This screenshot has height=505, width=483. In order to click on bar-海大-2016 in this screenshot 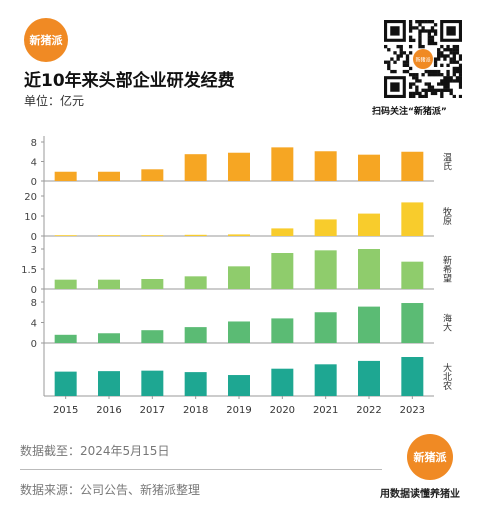, I will do `click(109, 338)`.